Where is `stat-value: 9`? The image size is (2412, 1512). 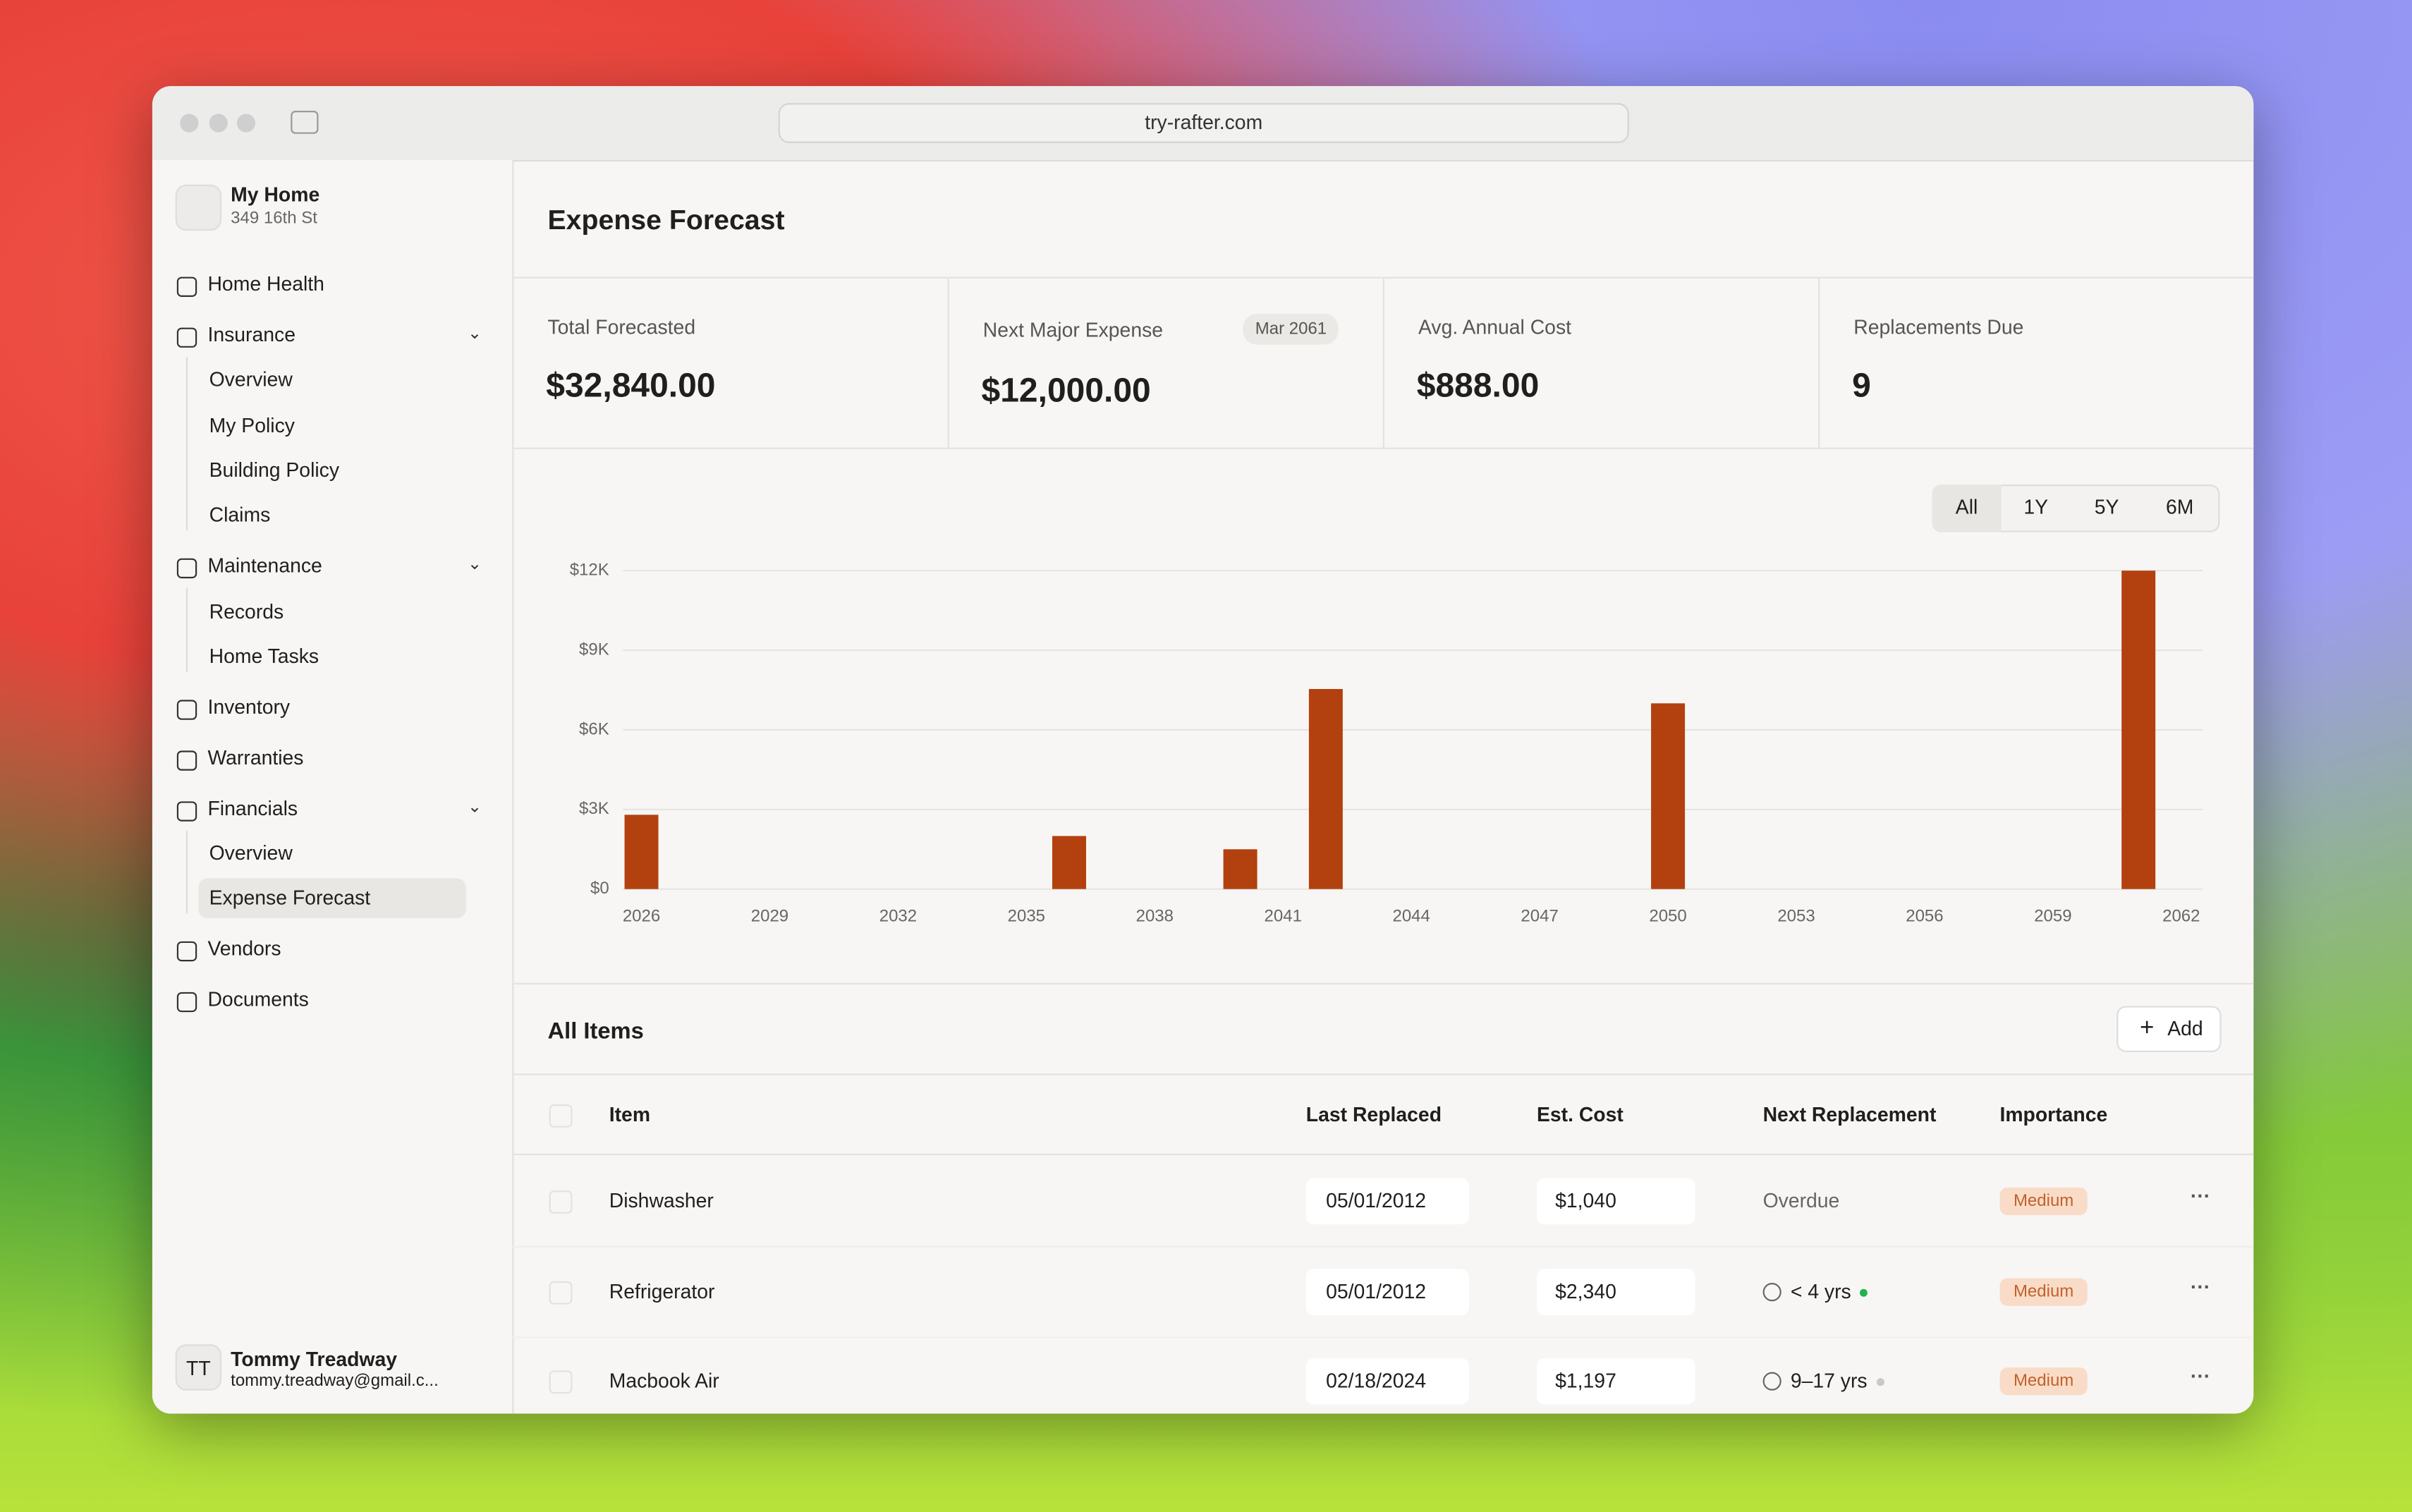 stat-value: 9 is located at coordinates (1862, 385).